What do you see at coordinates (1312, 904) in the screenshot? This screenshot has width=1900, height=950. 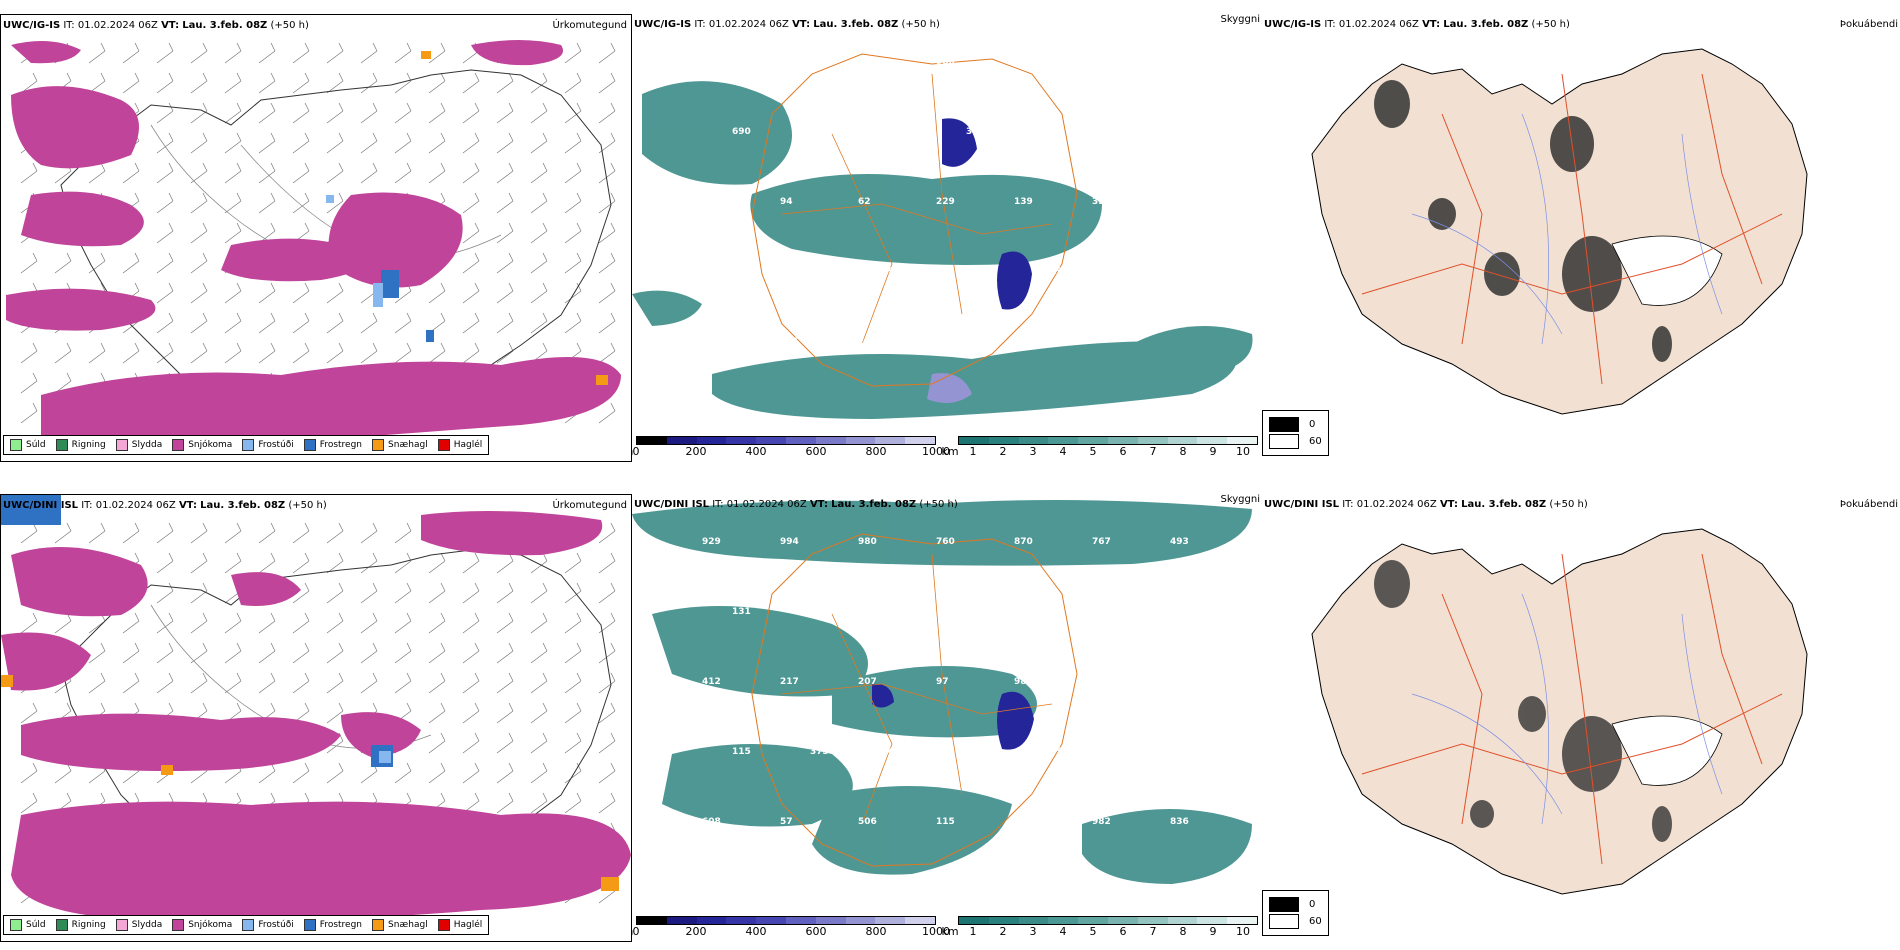 I see `legend-label: 0` at bounding box center [1312, 904].